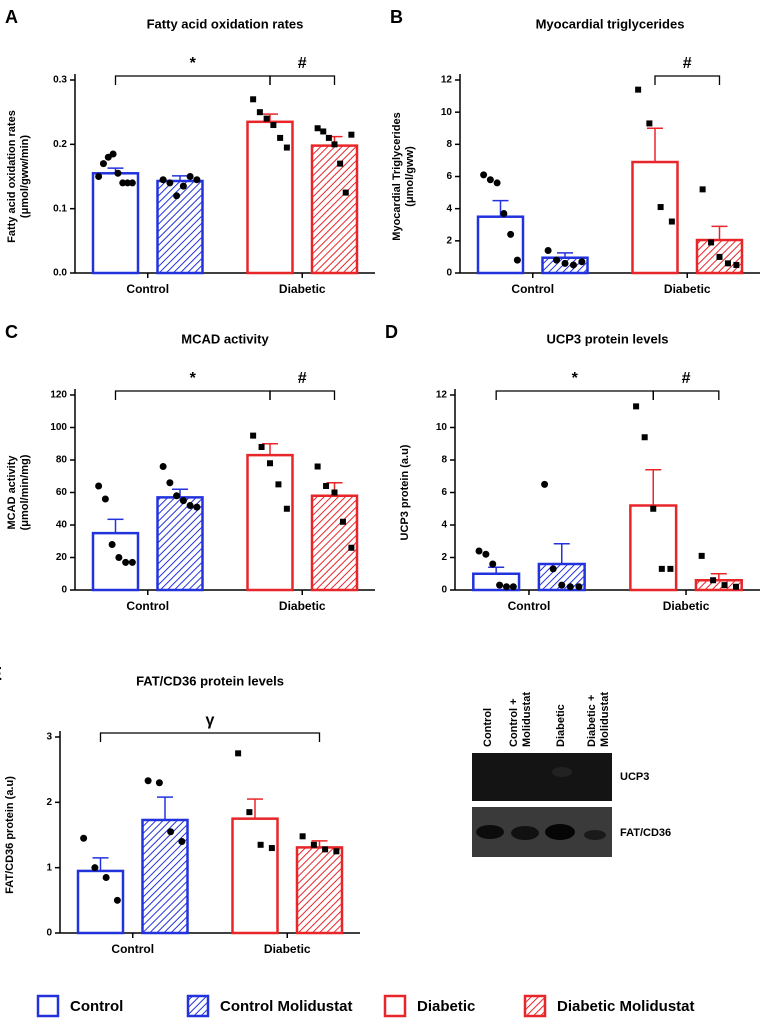  I want to click on lane-label: Control, so click(488, 727).